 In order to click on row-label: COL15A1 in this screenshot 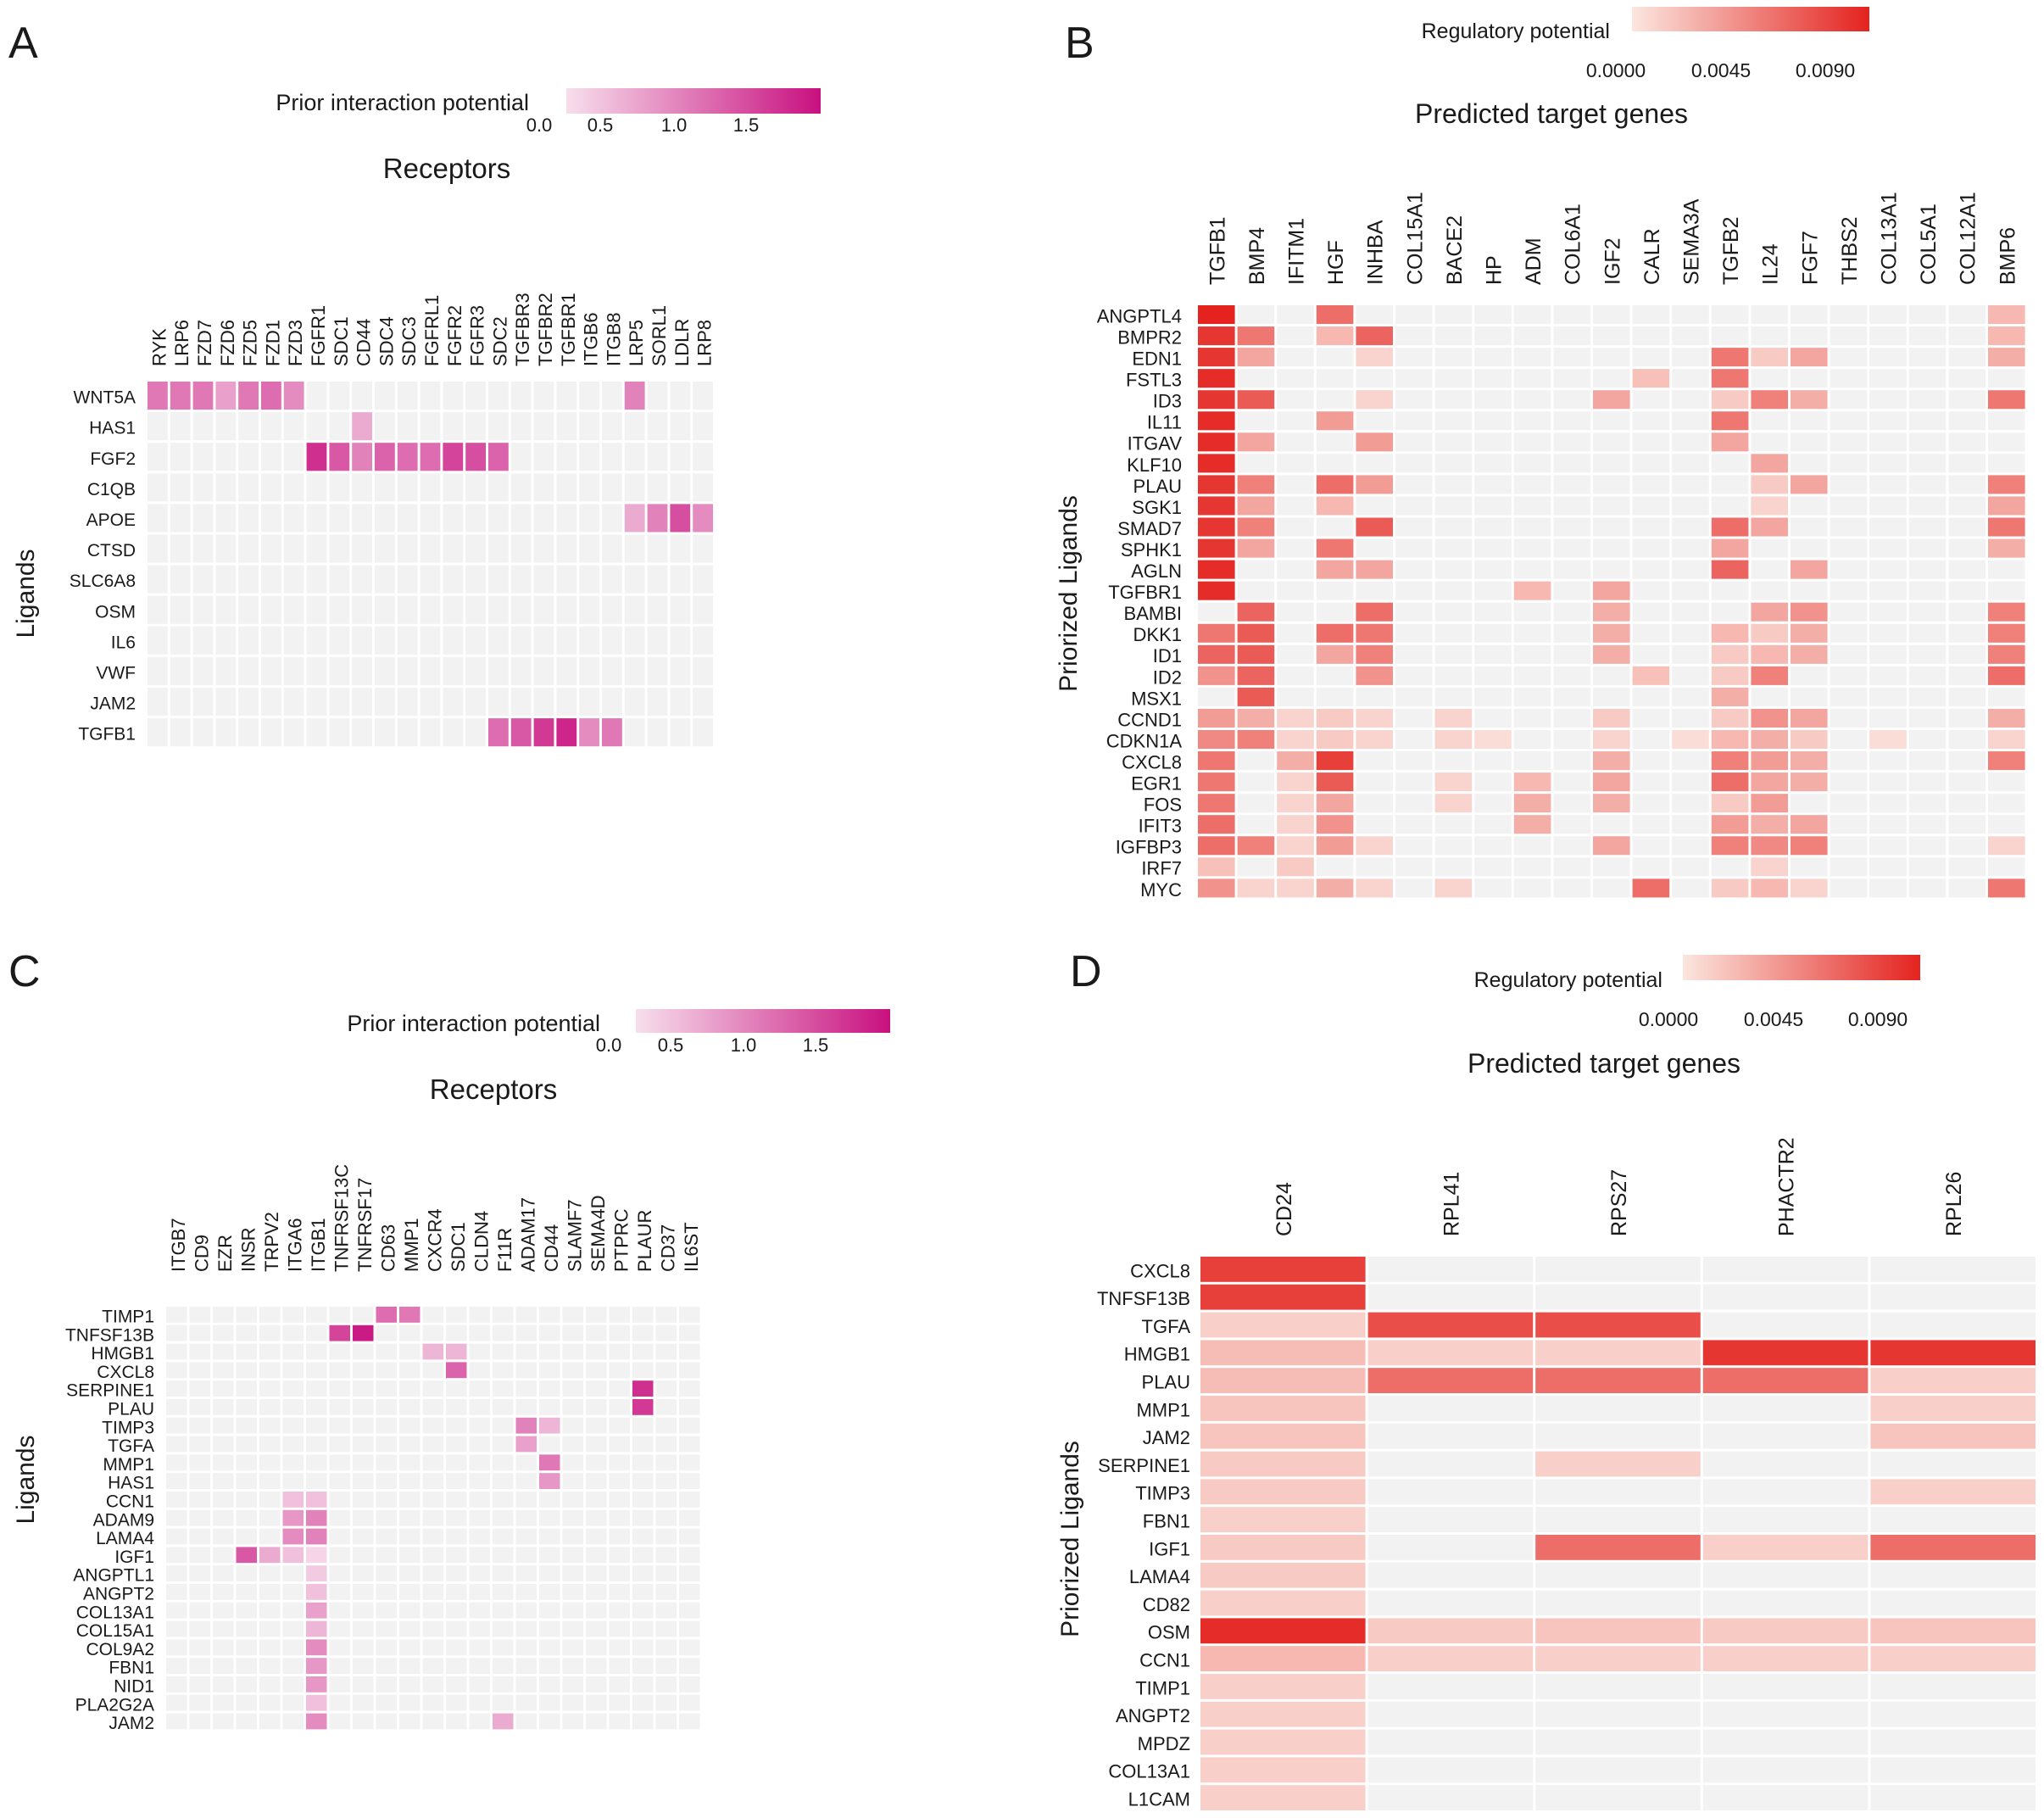, I will do `click(115, 1631)`.